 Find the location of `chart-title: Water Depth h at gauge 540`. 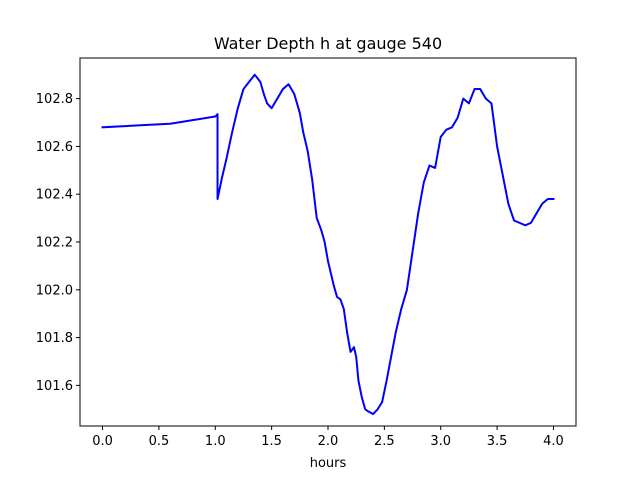

chart-title: Water Depth h at gauge 540 is located at coordinates (328, 43).